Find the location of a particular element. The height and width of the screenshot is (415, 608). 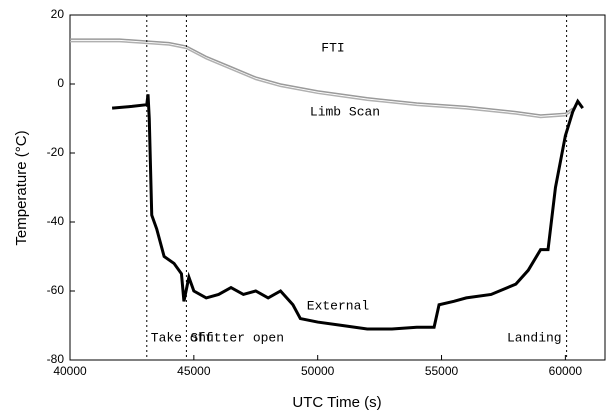

series-label: FTI is located at coordinates (332, 47).